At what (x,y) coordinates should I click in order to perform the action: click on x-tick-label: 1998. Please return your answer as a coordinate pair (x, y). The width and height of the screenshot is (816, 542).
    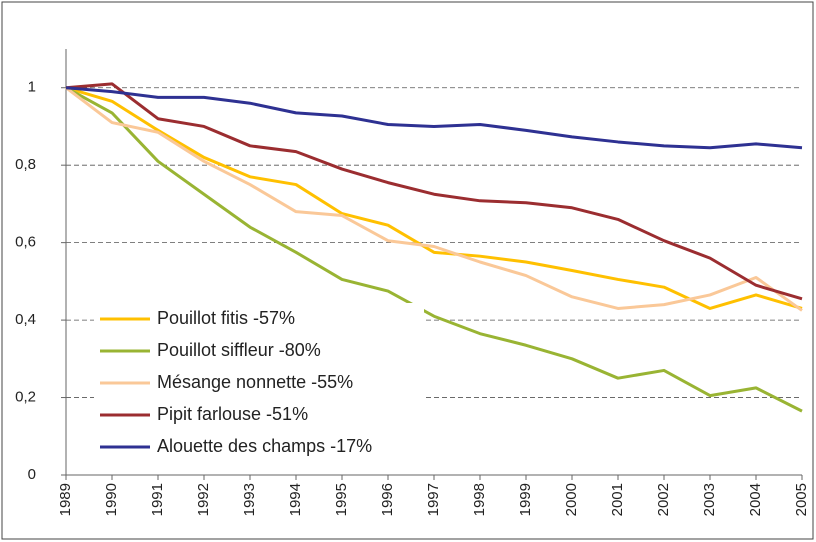
    Looking at the image, I should click on (479, 499).